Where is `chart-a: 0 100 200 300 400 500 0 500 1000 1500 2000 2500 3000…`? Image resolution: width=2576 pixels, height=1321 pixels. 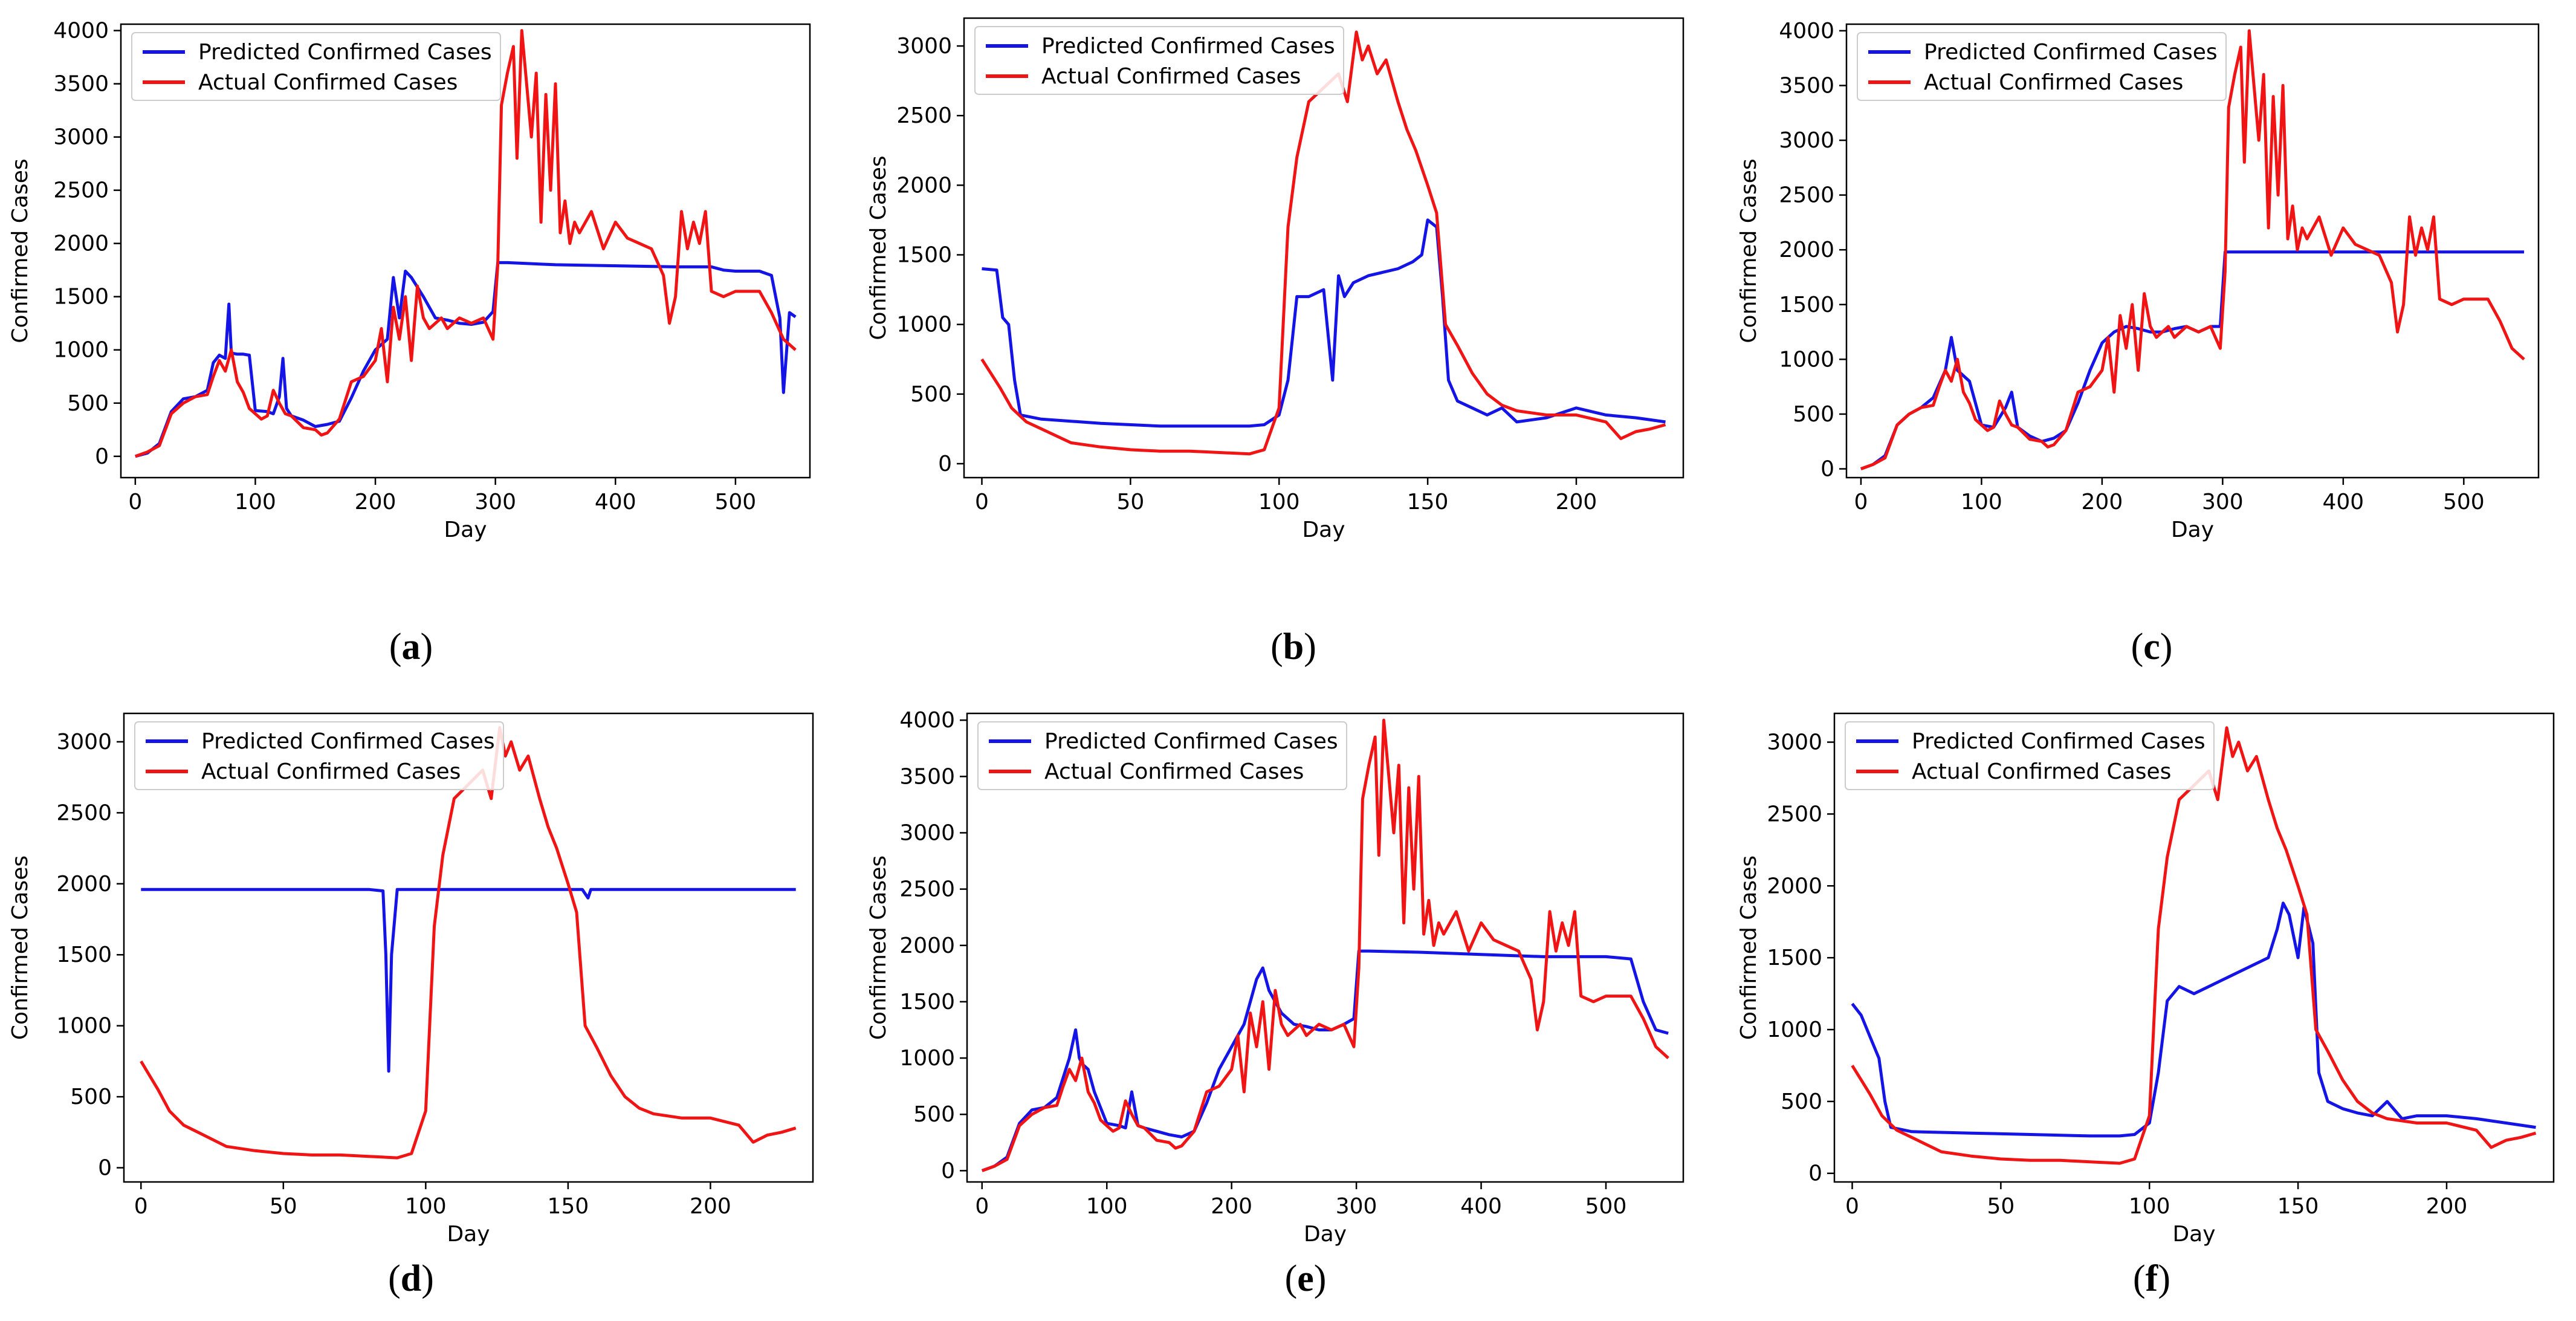
chart-a: 0 100 200 300 400 500 0 500 1000 1500 2000 2500 3000… is located at coordinates (409, 280).